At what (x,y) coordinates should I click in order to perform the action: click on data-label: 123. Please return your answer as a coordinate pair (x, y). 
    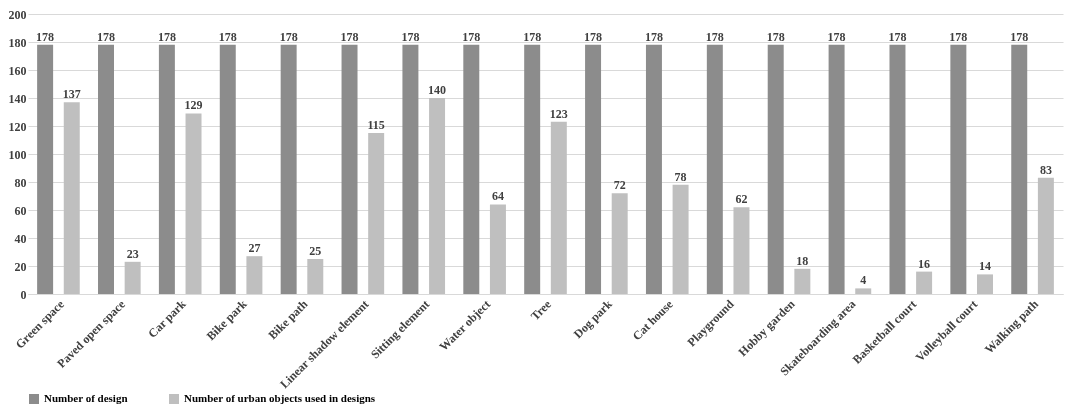
    Looking at the image, I should click on (558, 113).